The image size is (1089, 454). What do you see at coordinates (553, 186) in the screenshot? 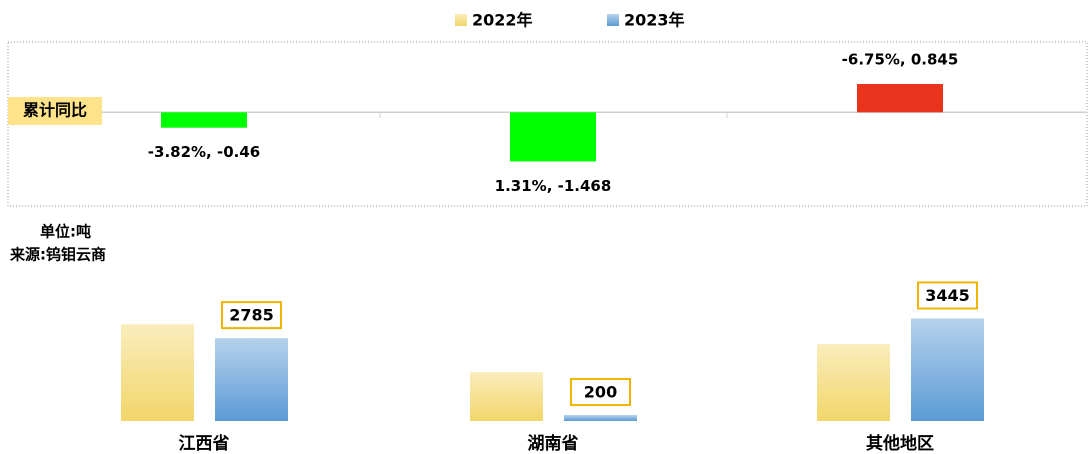
I see `data-label: 1.31%, -1.468` at bounding box center [553, 186].